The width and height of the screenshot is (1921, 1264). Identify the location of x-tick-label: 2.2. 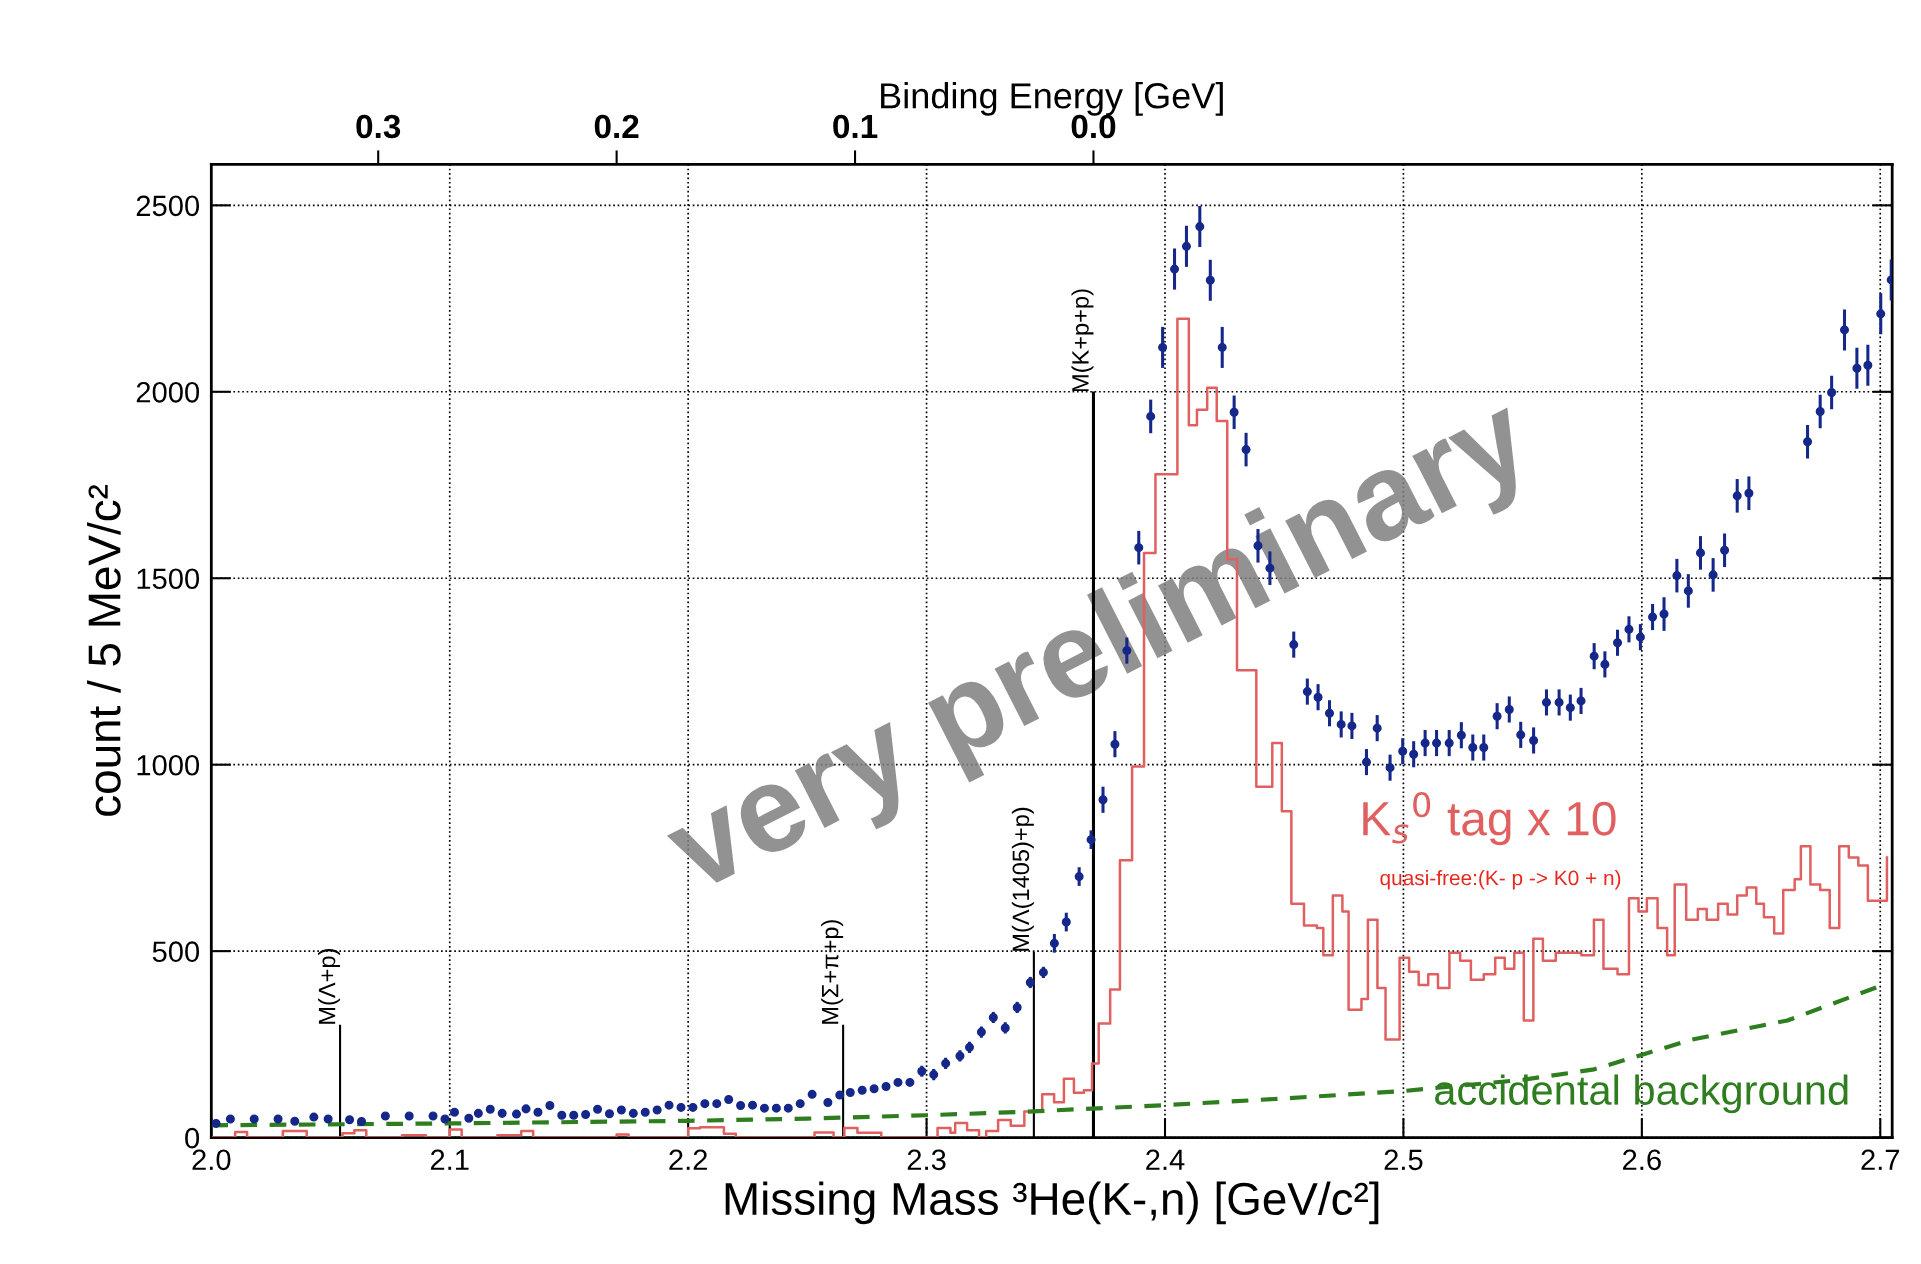
(688, 1159).